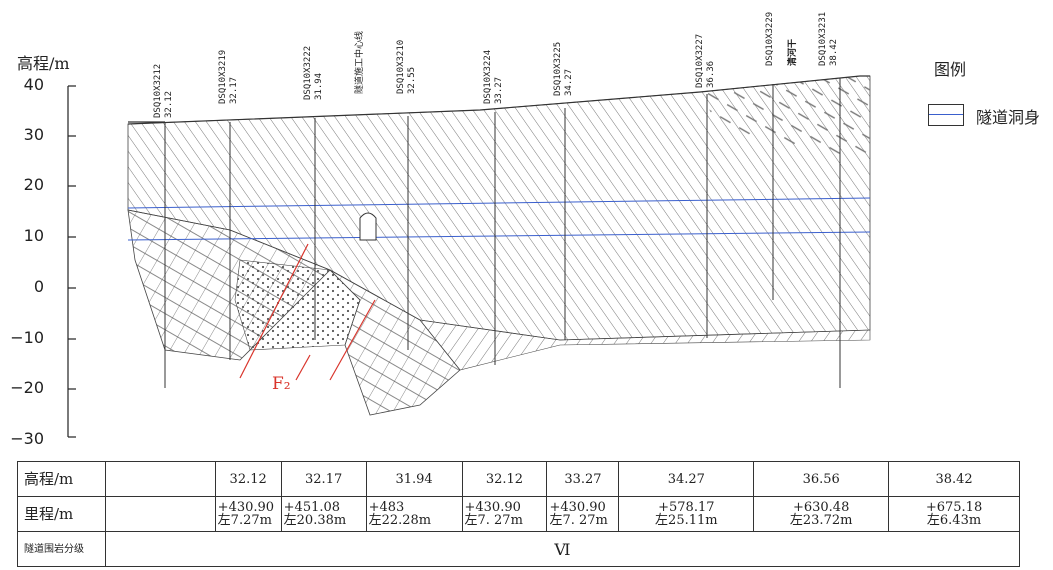  Describe the element at coordinates (43, 63) in the screenshot. I see `y-axis-title: 高程/m` at that location.